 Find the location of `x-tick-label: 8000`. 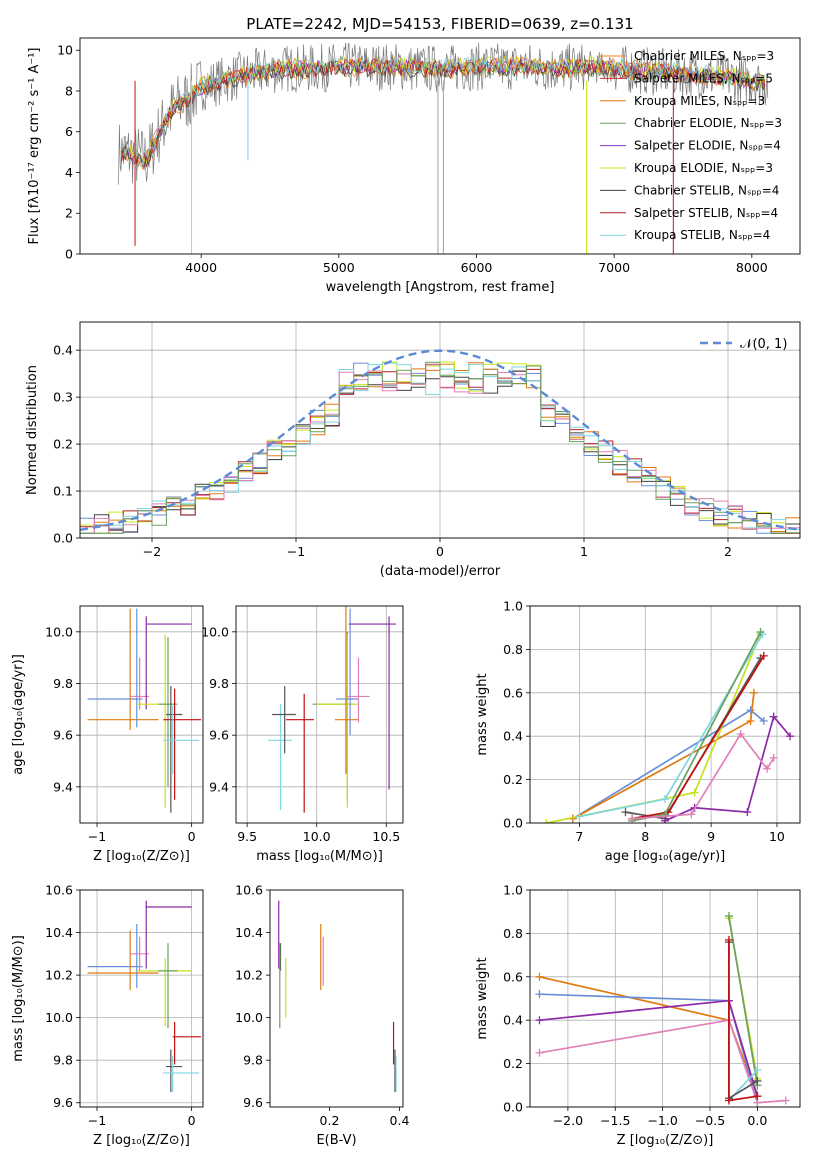

x-tick-label: 8000 is located at coordinates (752, 267).